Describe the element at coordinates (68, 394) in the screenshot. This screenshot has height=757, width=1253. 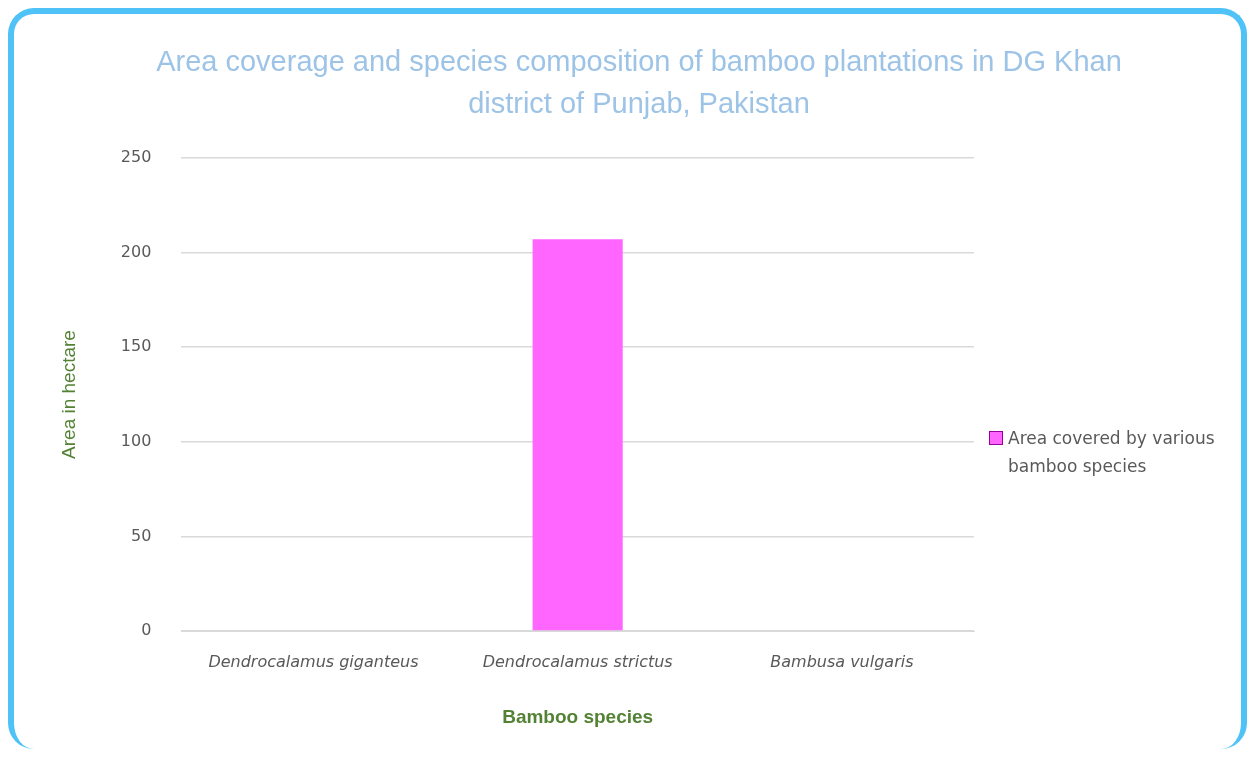
I see `y-axis-title: Area in hectare` at that location.